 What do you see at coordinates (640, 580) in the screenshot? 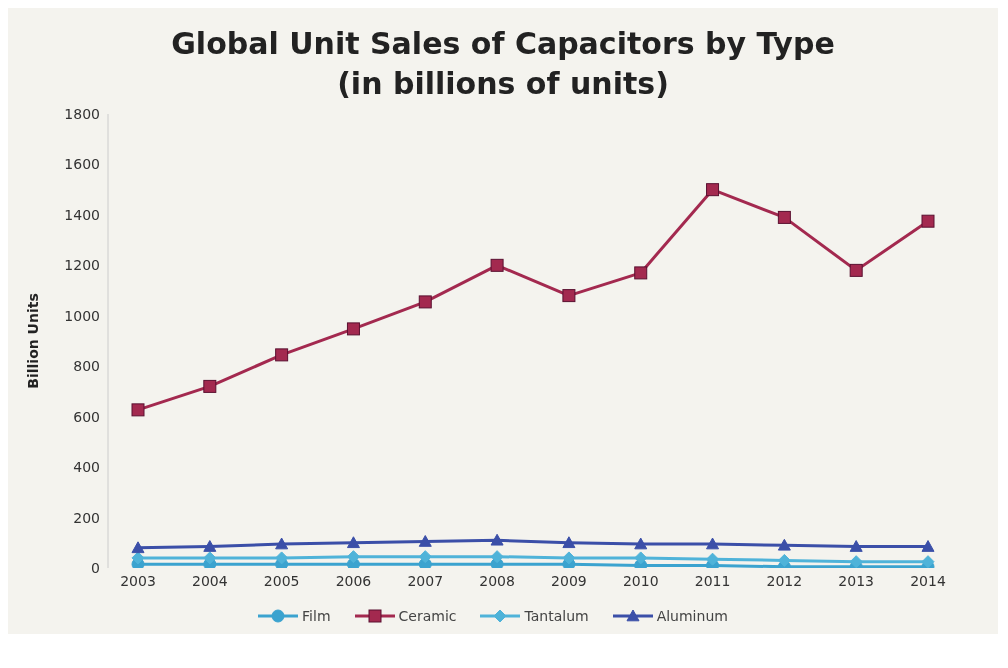
I see `x-tick-label: 2010` at bounding box center [640, 580].